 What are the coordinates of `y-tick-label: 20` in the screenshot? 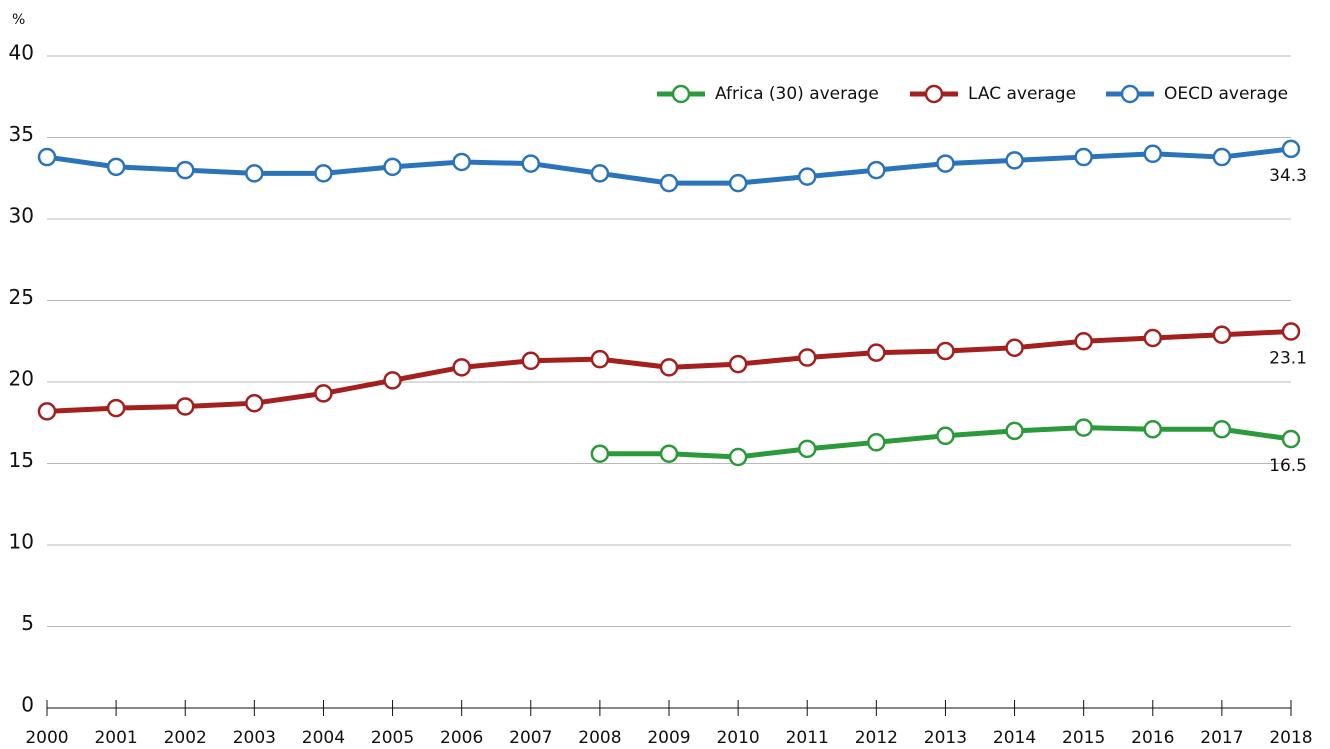 It's located at (21, 379).